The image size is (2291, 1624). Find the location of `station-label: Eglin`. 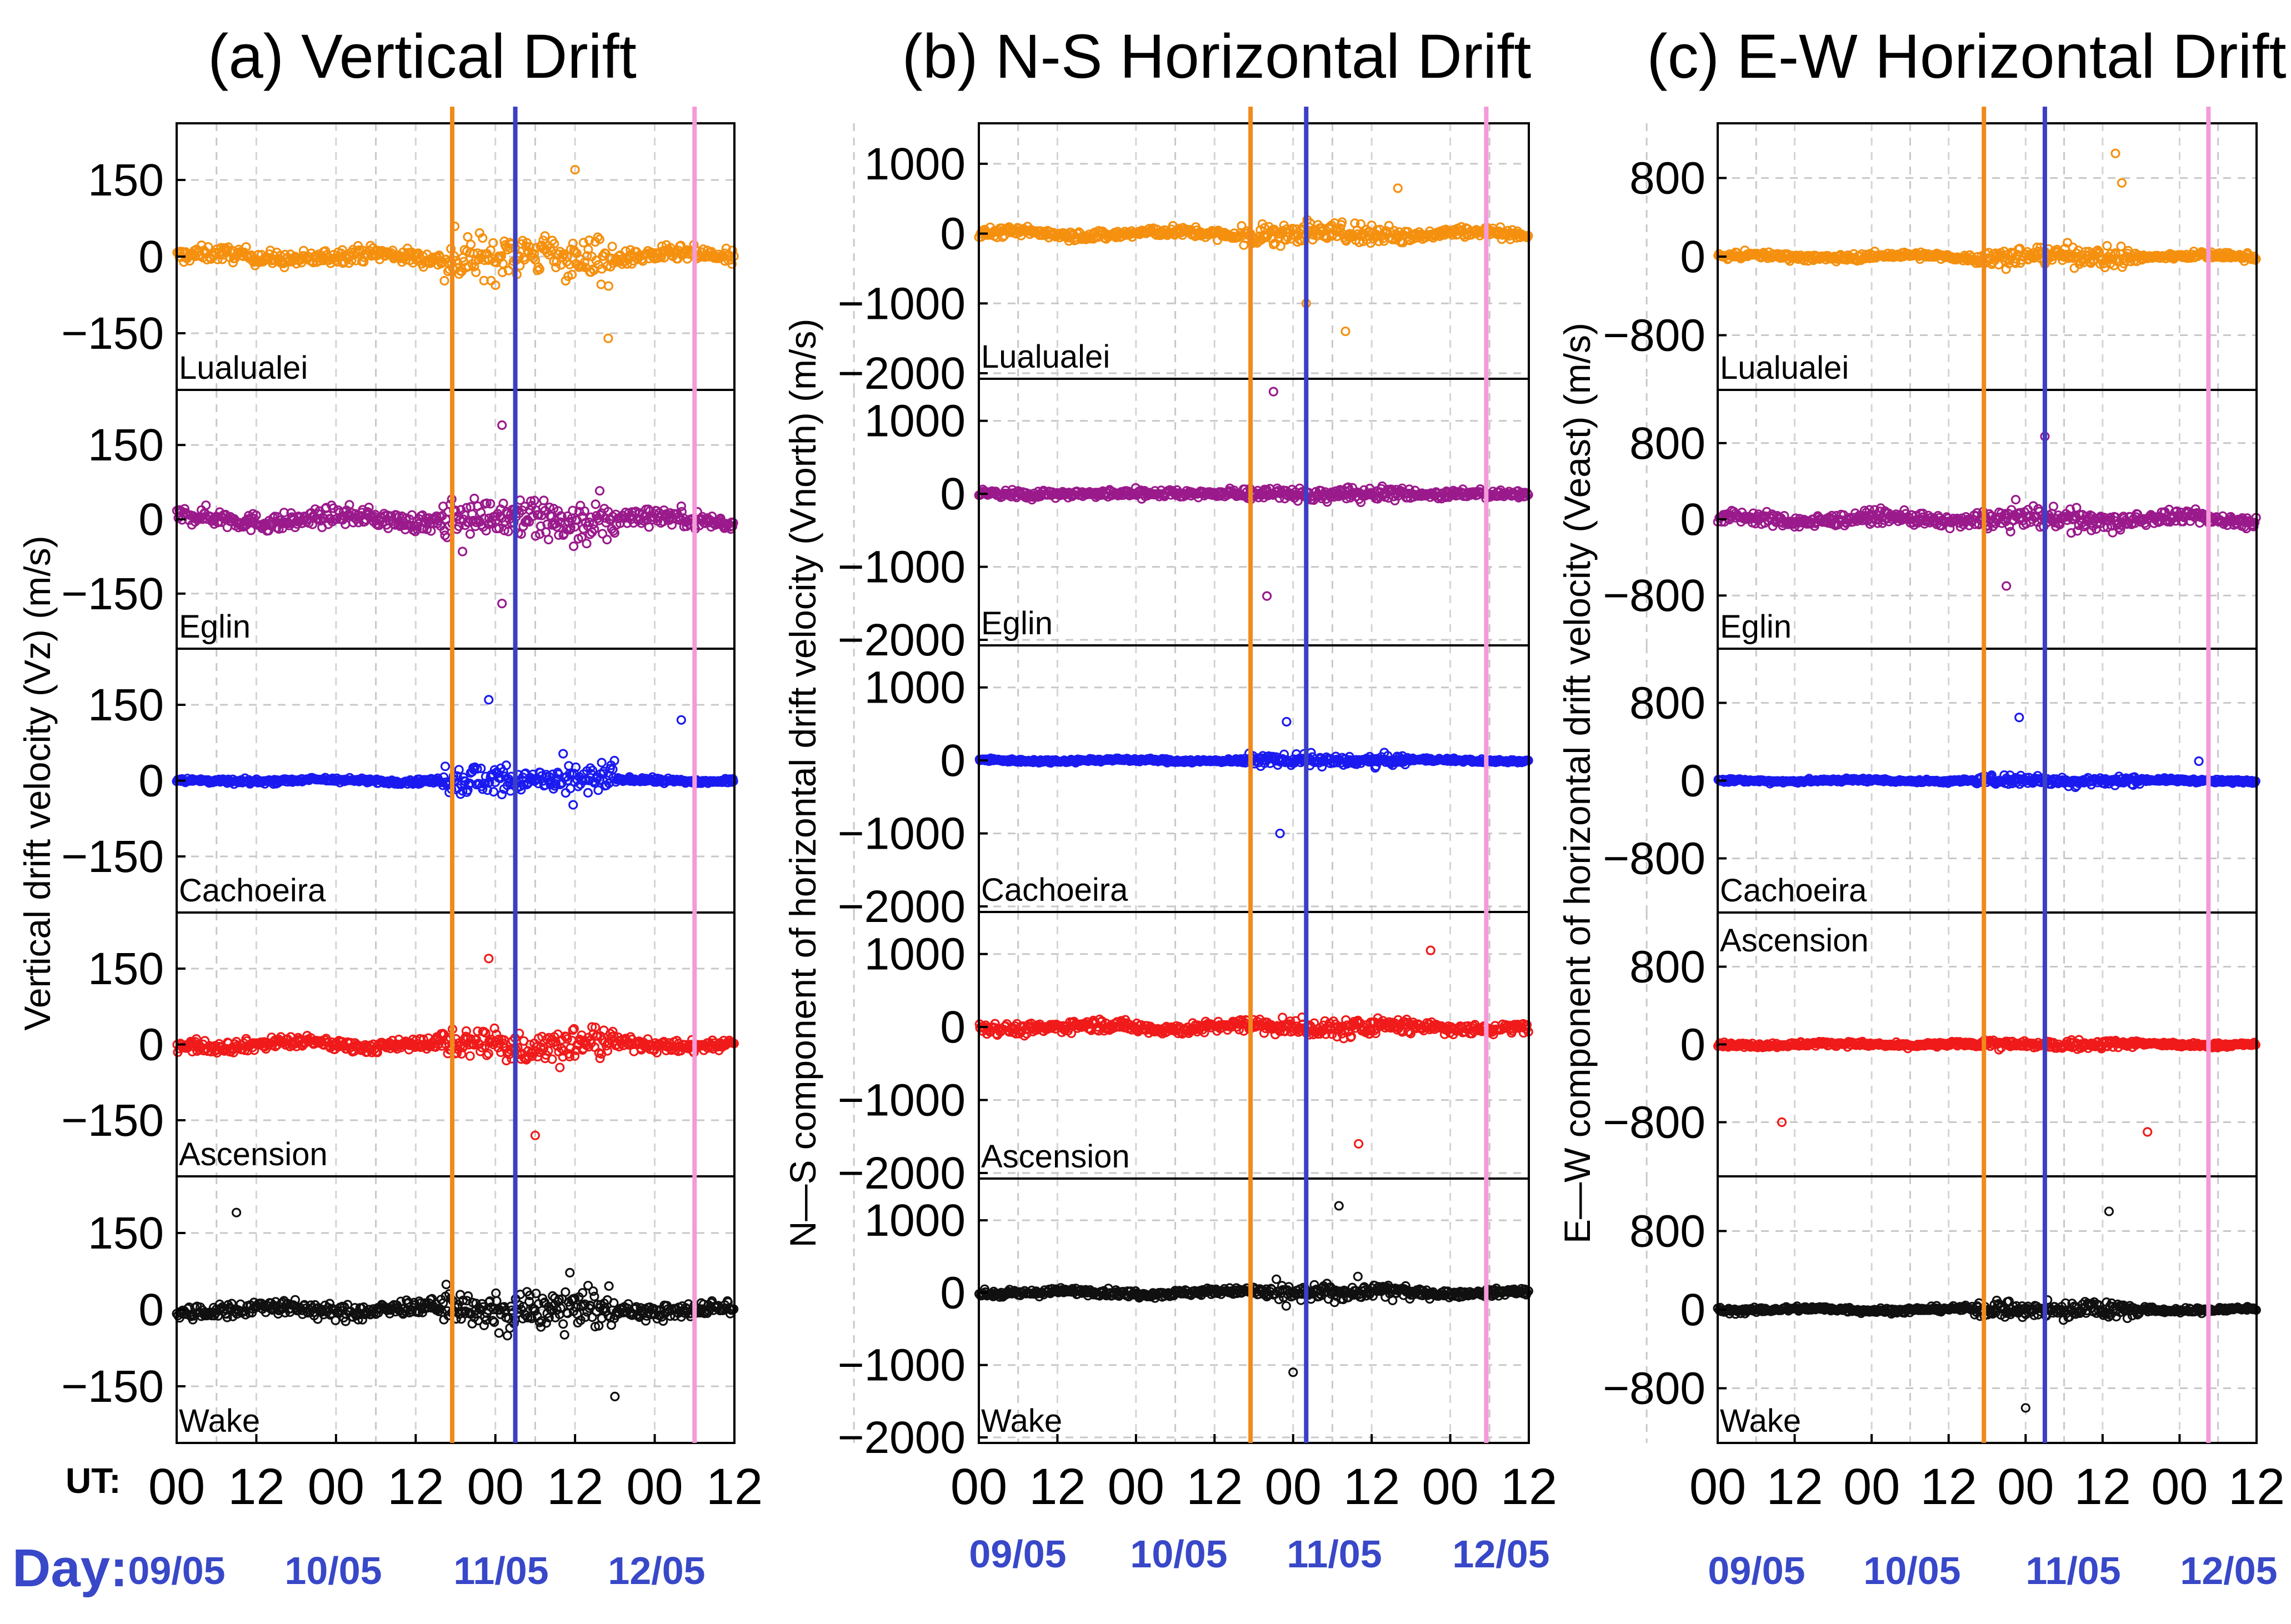

station-label: Eglin is located at coordinates (1017, 623).